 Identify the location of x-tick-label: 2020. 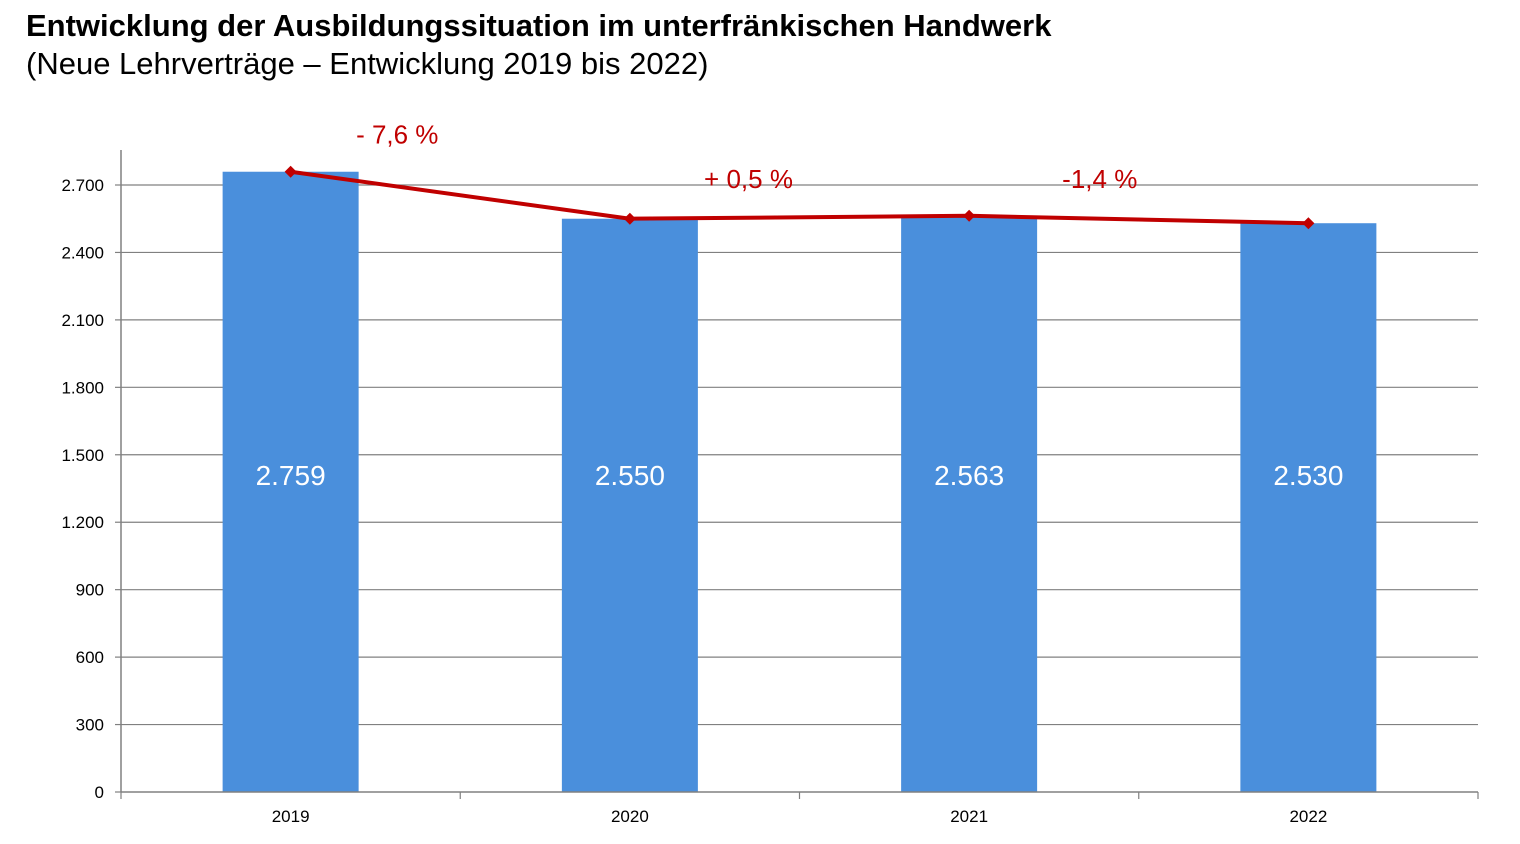
(630, 816).